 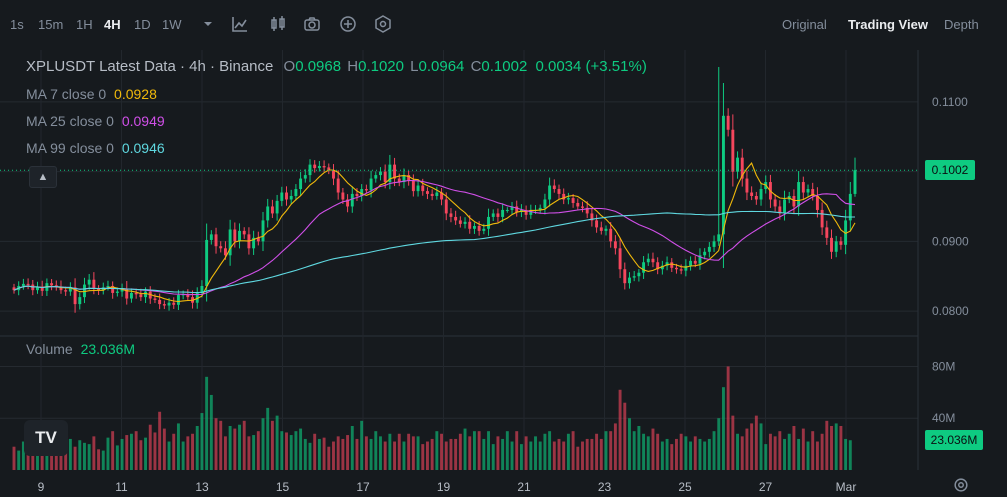 What do you see at coordinates (91, 94) in the screenshot?
I see `ma7-legend: MA 7 close 0 0.0928` at bounding box center [91, 94].